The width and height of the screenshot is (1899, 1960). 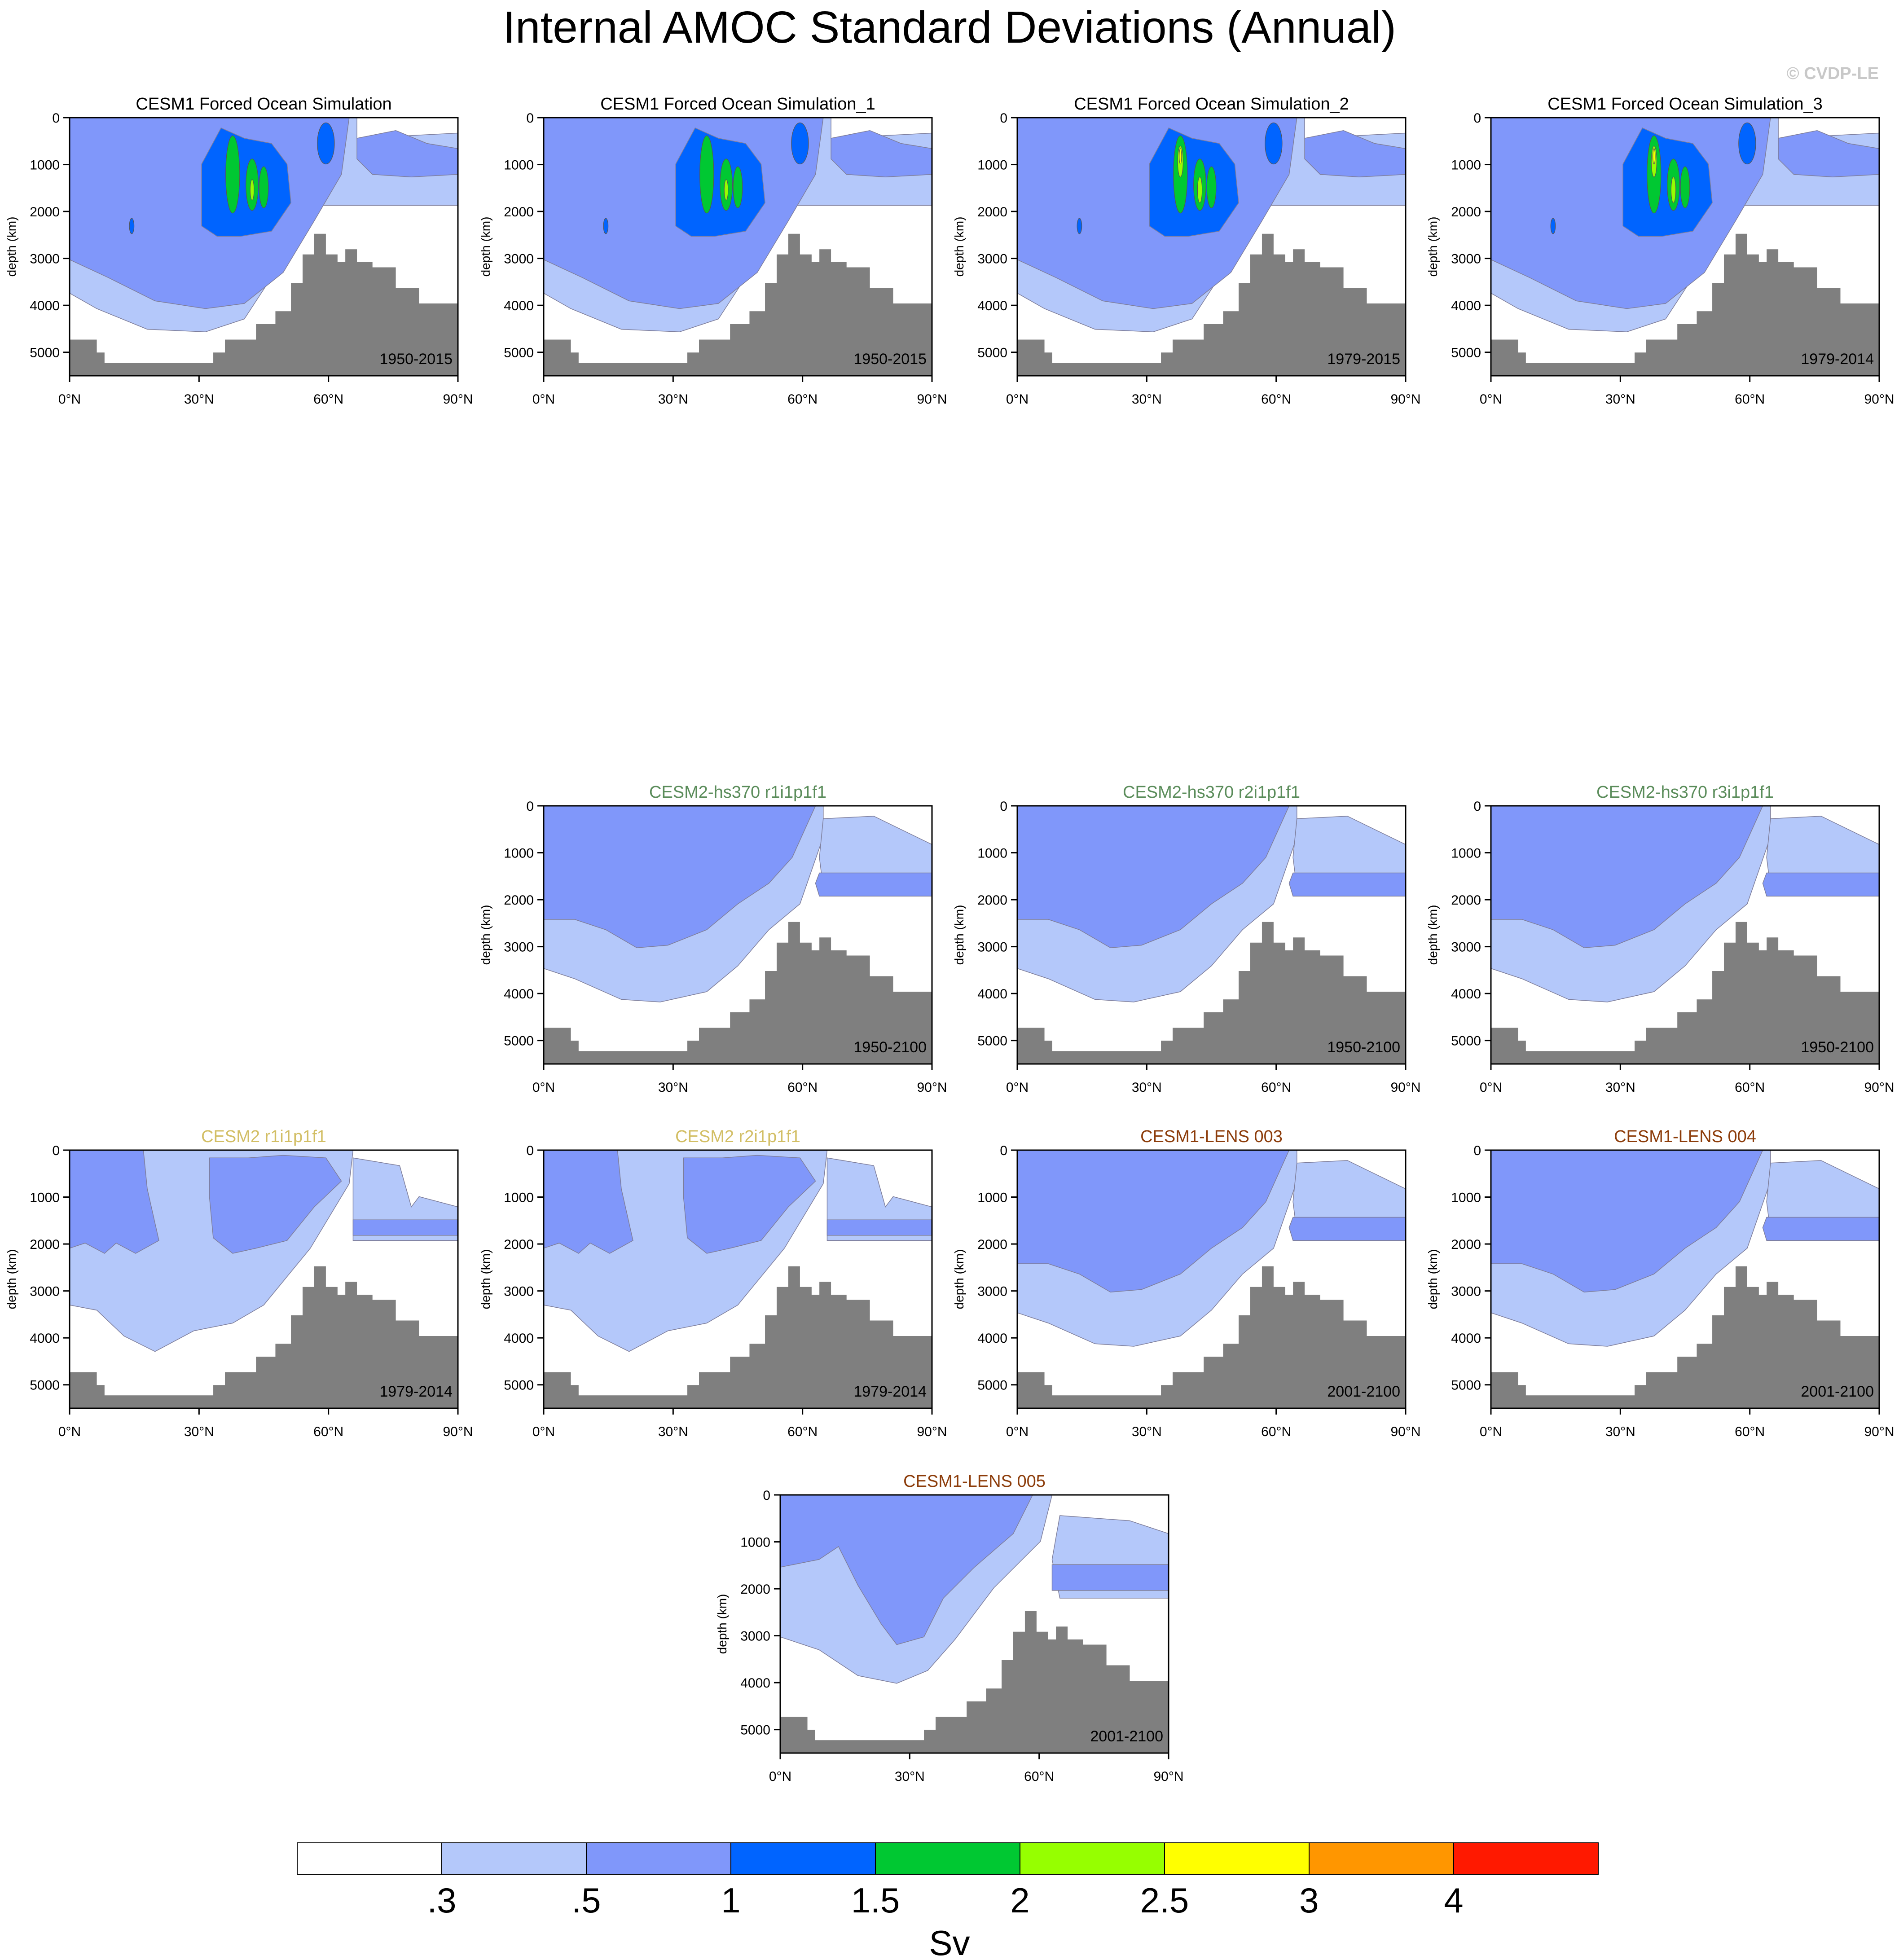 What do you see at coordinates (948, 1901) in the screenshot?
I see `colorbar: .3 .5 1 1.5 2 2.5 3 4 Sv` at bounding box center [948, 1901].